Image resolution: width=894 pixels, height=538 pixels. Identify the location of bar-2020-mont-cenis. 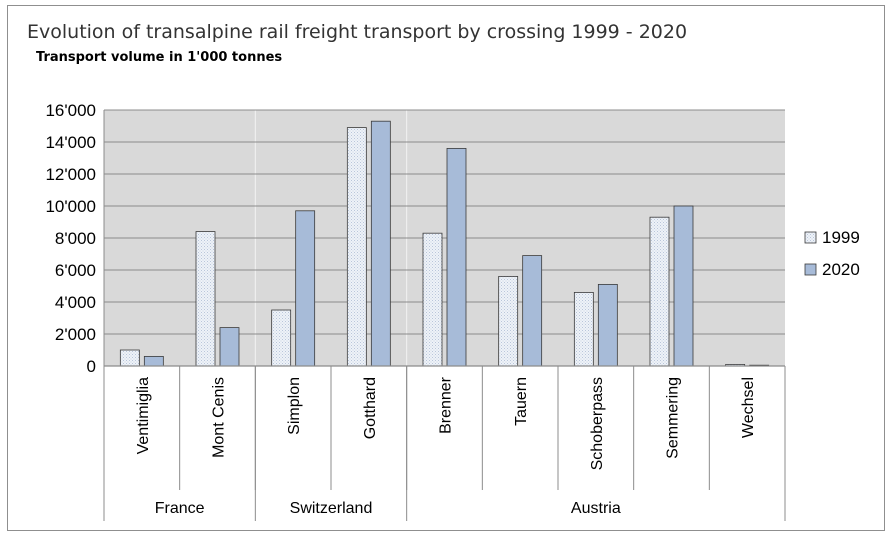
(229, 347).